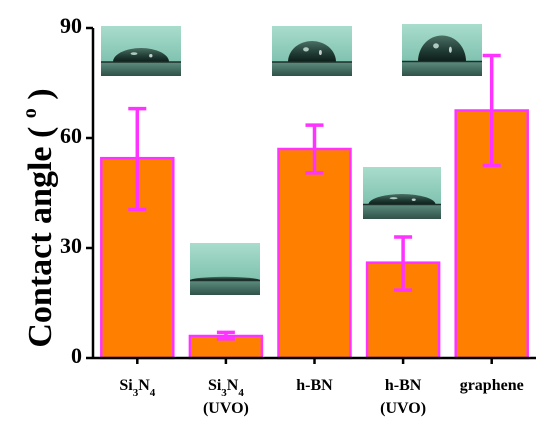 The height and width of the screenshot is (425, 544). Describe the element at coordinates (76, 355) in the screenshot. I see `y-tick-label: 0` at that location.